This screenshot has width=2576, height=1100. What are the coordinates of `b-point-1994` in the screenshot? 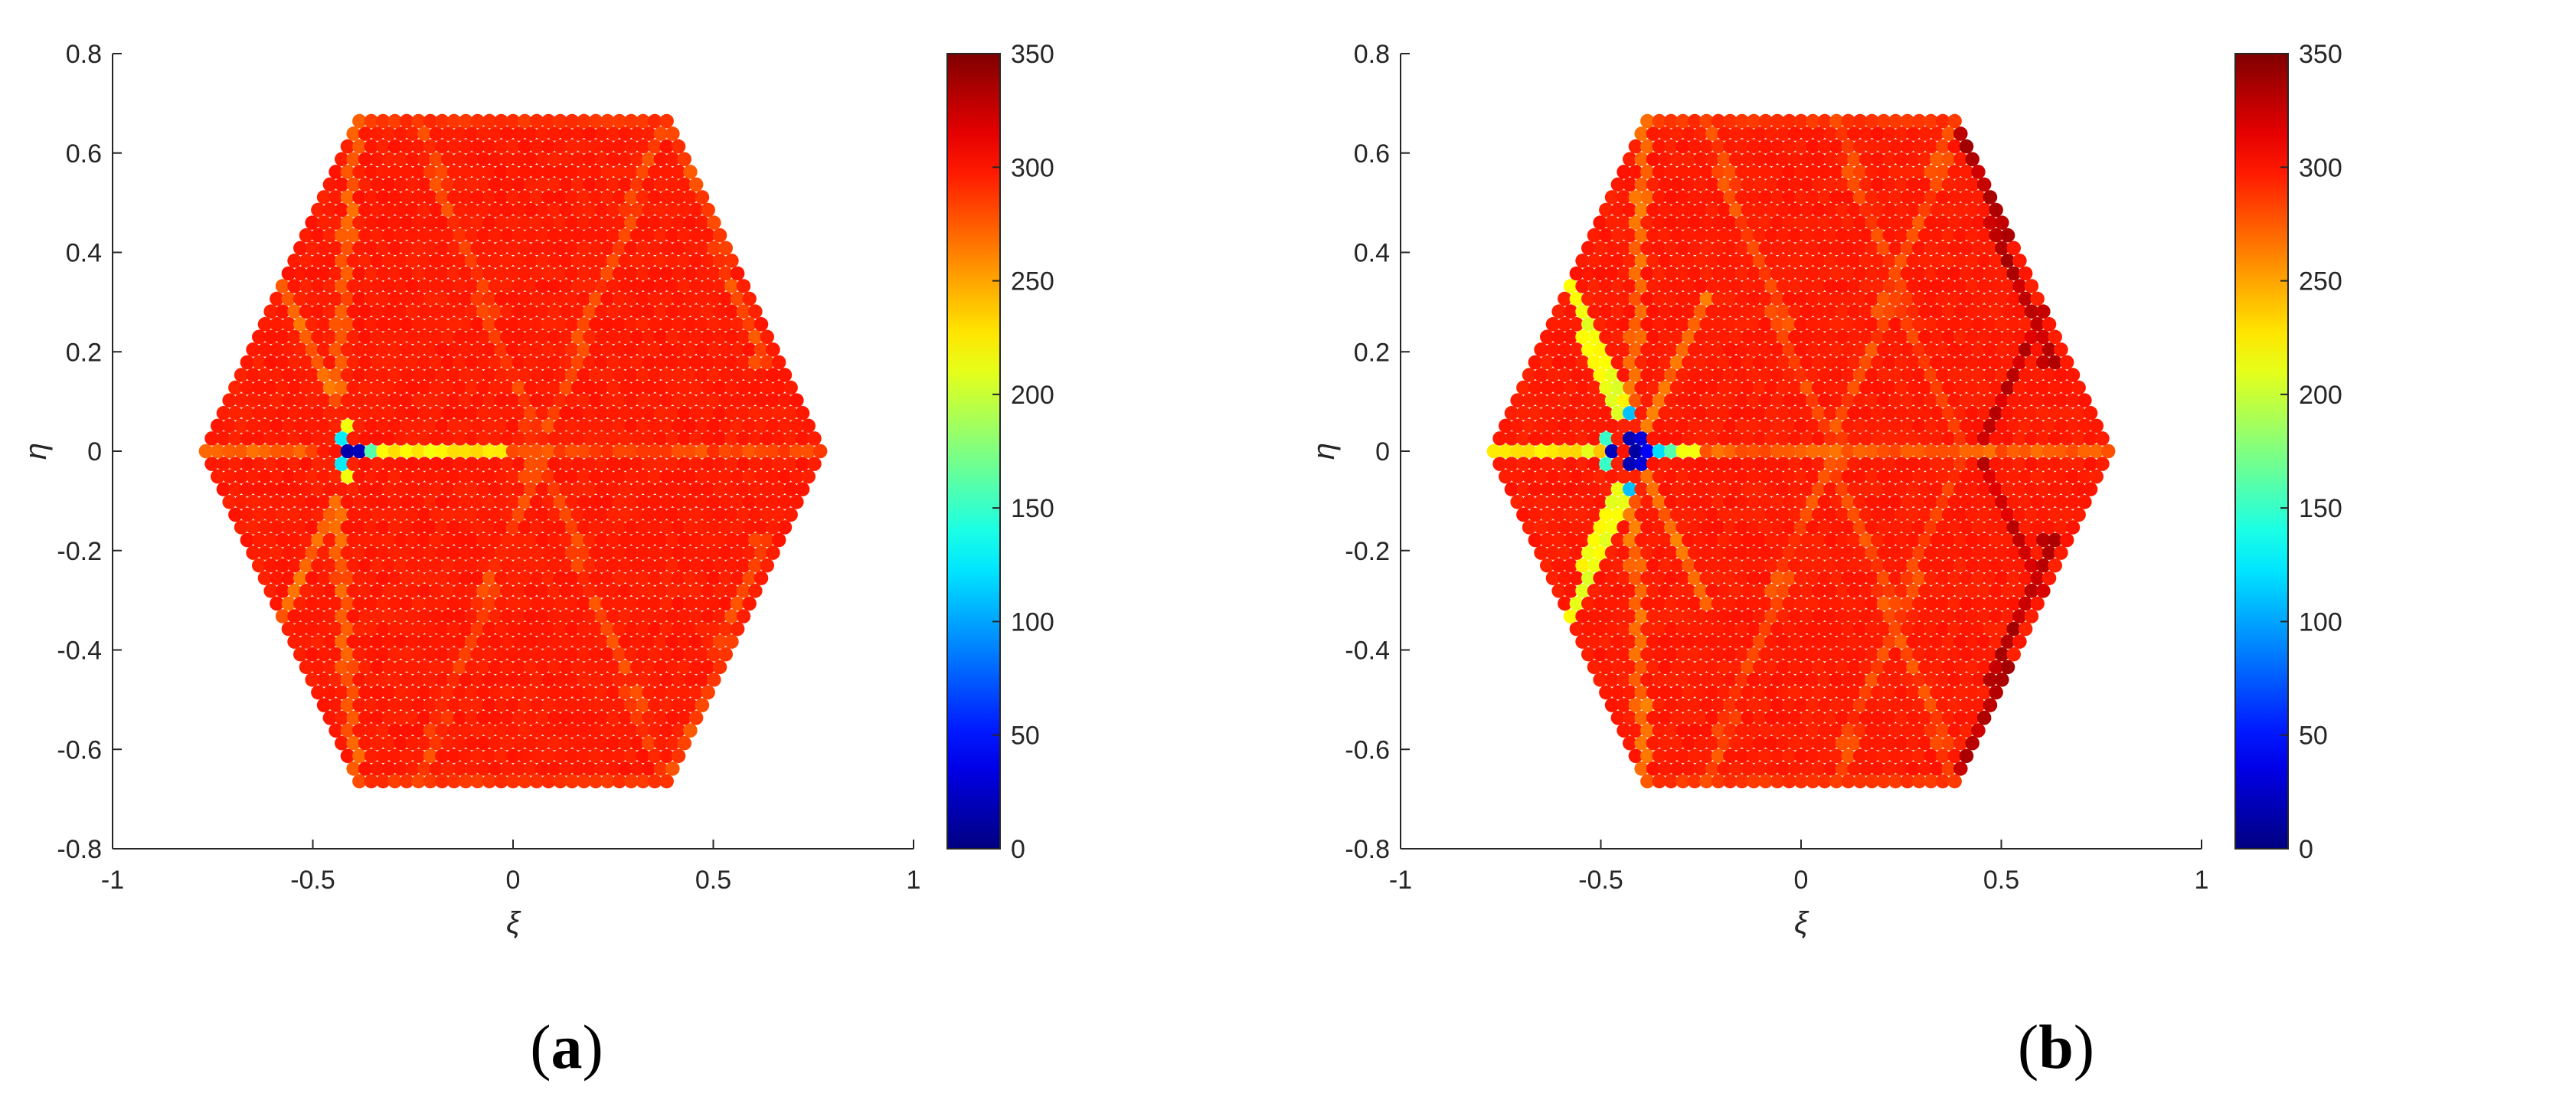 It's located at (1641, 159).